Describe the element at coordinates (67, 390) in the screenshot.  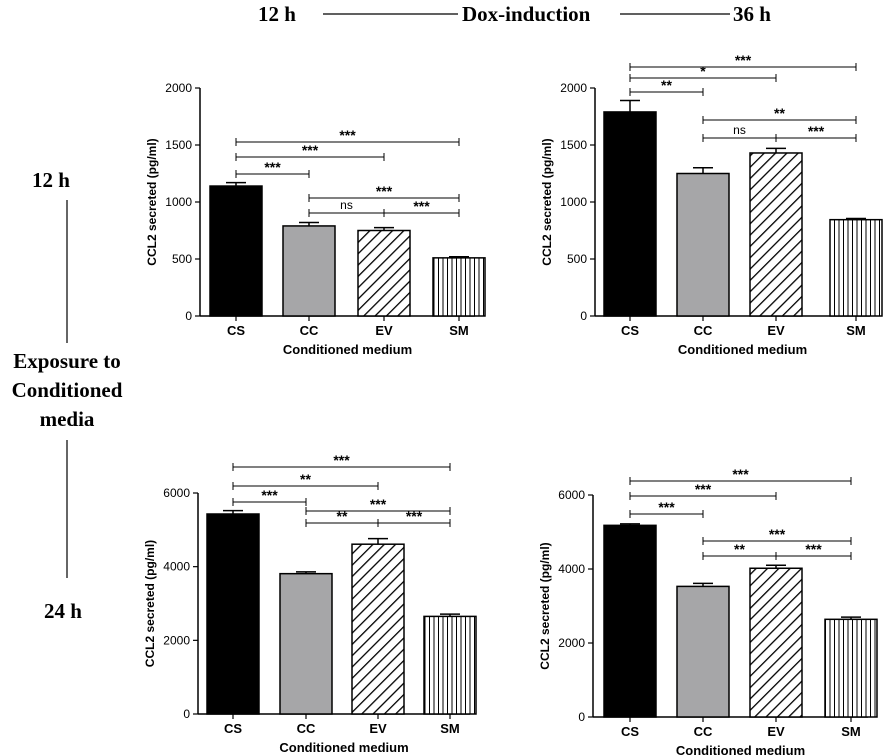
I see `side-exposure-line-2: Conditioned` at that location.